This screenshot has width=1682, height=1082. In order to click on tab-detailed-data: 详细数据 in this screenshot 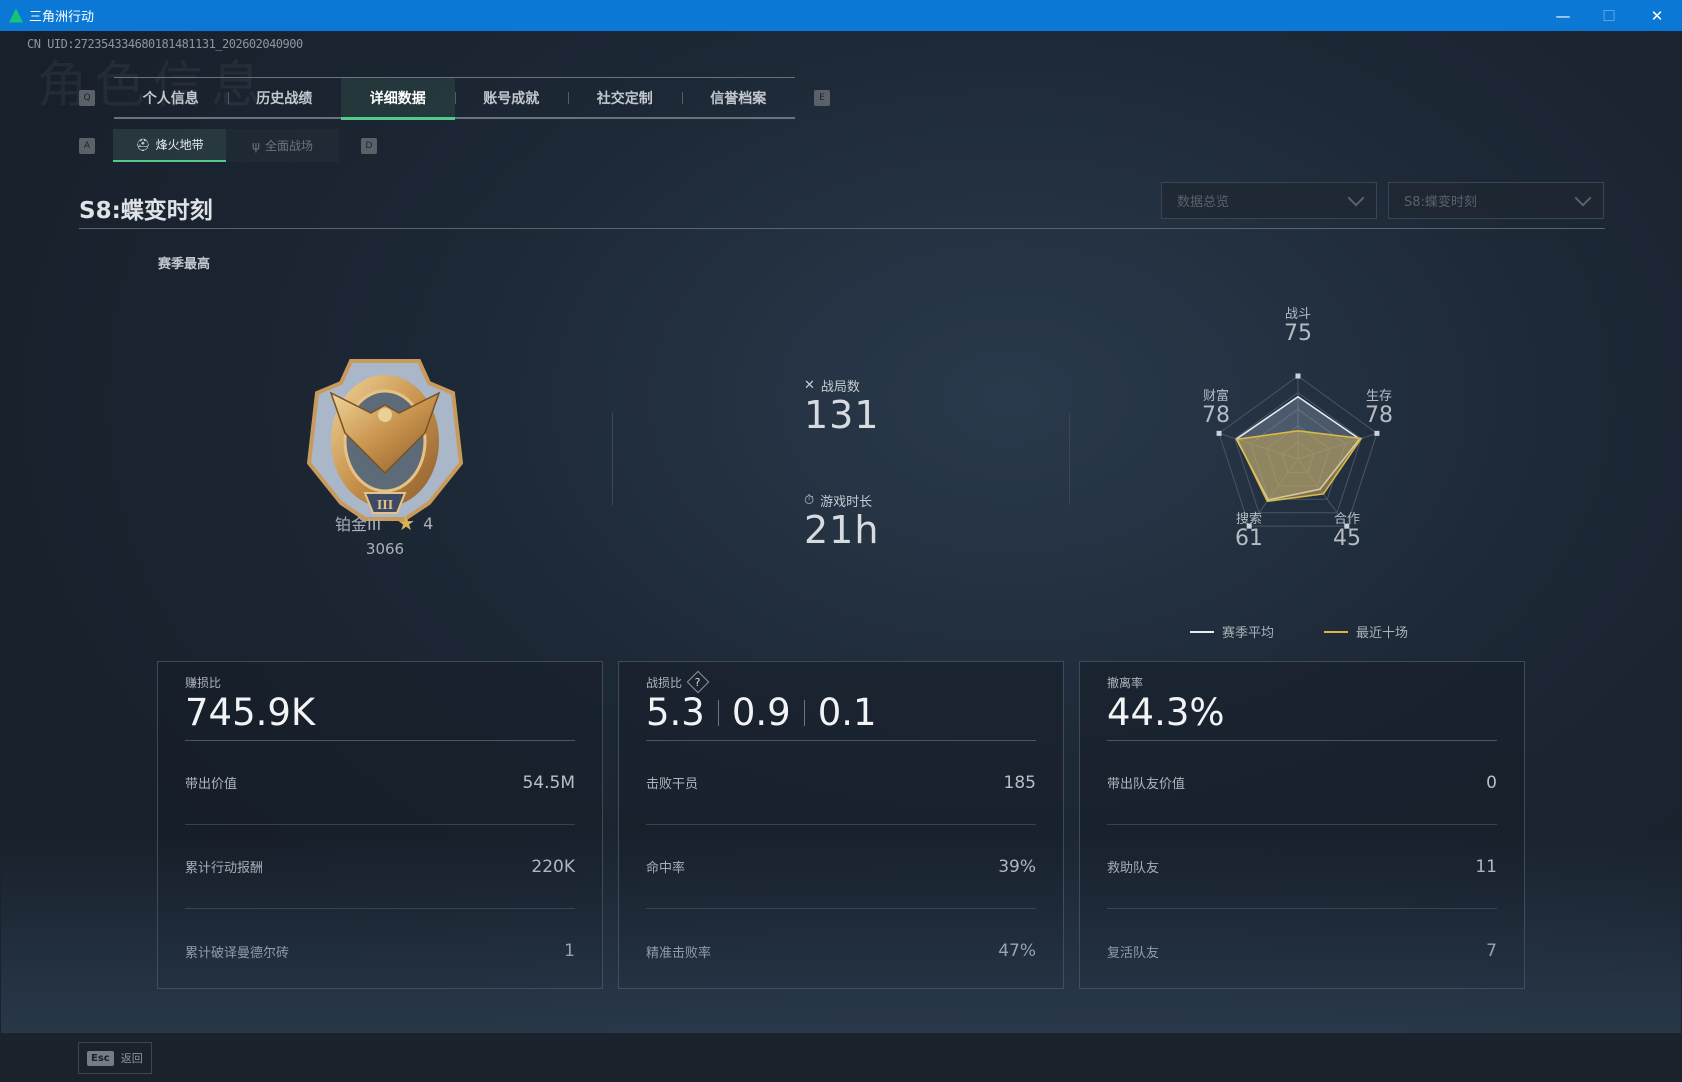, I will do `click(398, 99)`.